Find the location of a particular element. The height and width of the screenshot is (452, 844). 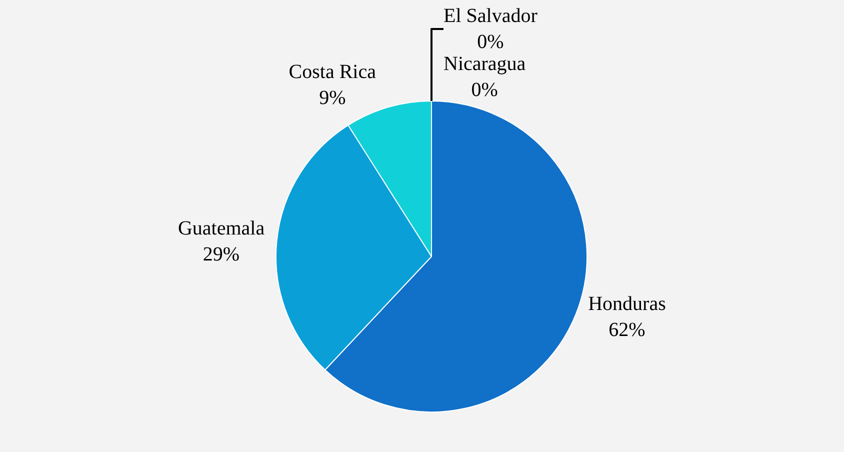

data-label: 29% is located at coordinates (221, 255).